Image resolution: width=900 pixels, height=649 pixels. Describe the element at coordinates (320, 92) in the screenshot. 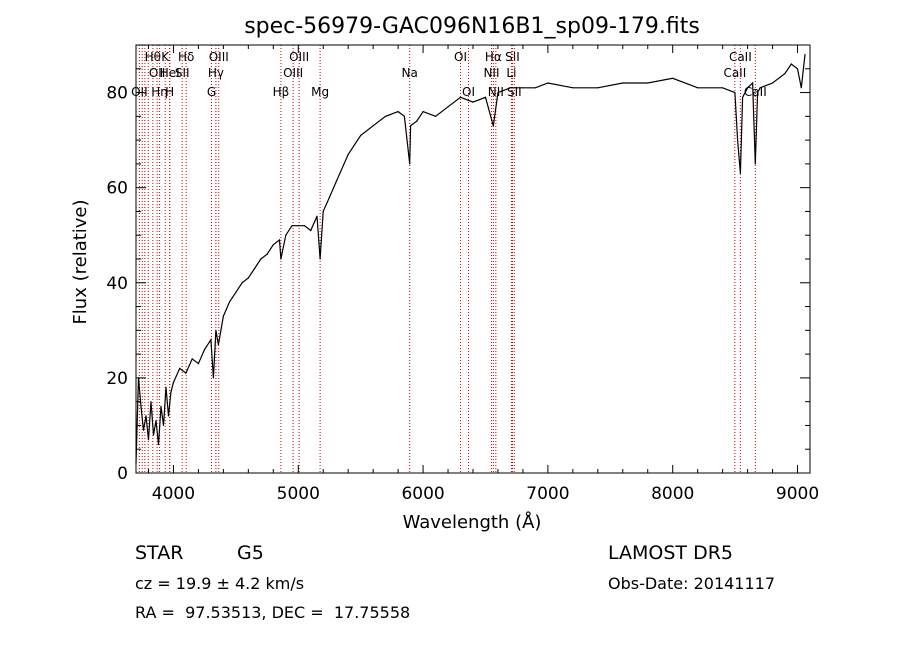

I see `line-label: Mg` at that location.